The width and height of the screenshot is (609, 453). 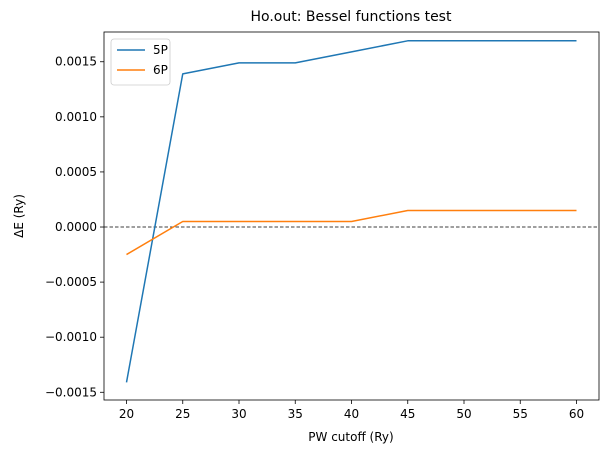 What do you see at coordinates (76, 172) in the screenshot?
I see `y-tick-label: 0.0005` at bounding box center [76, 172].